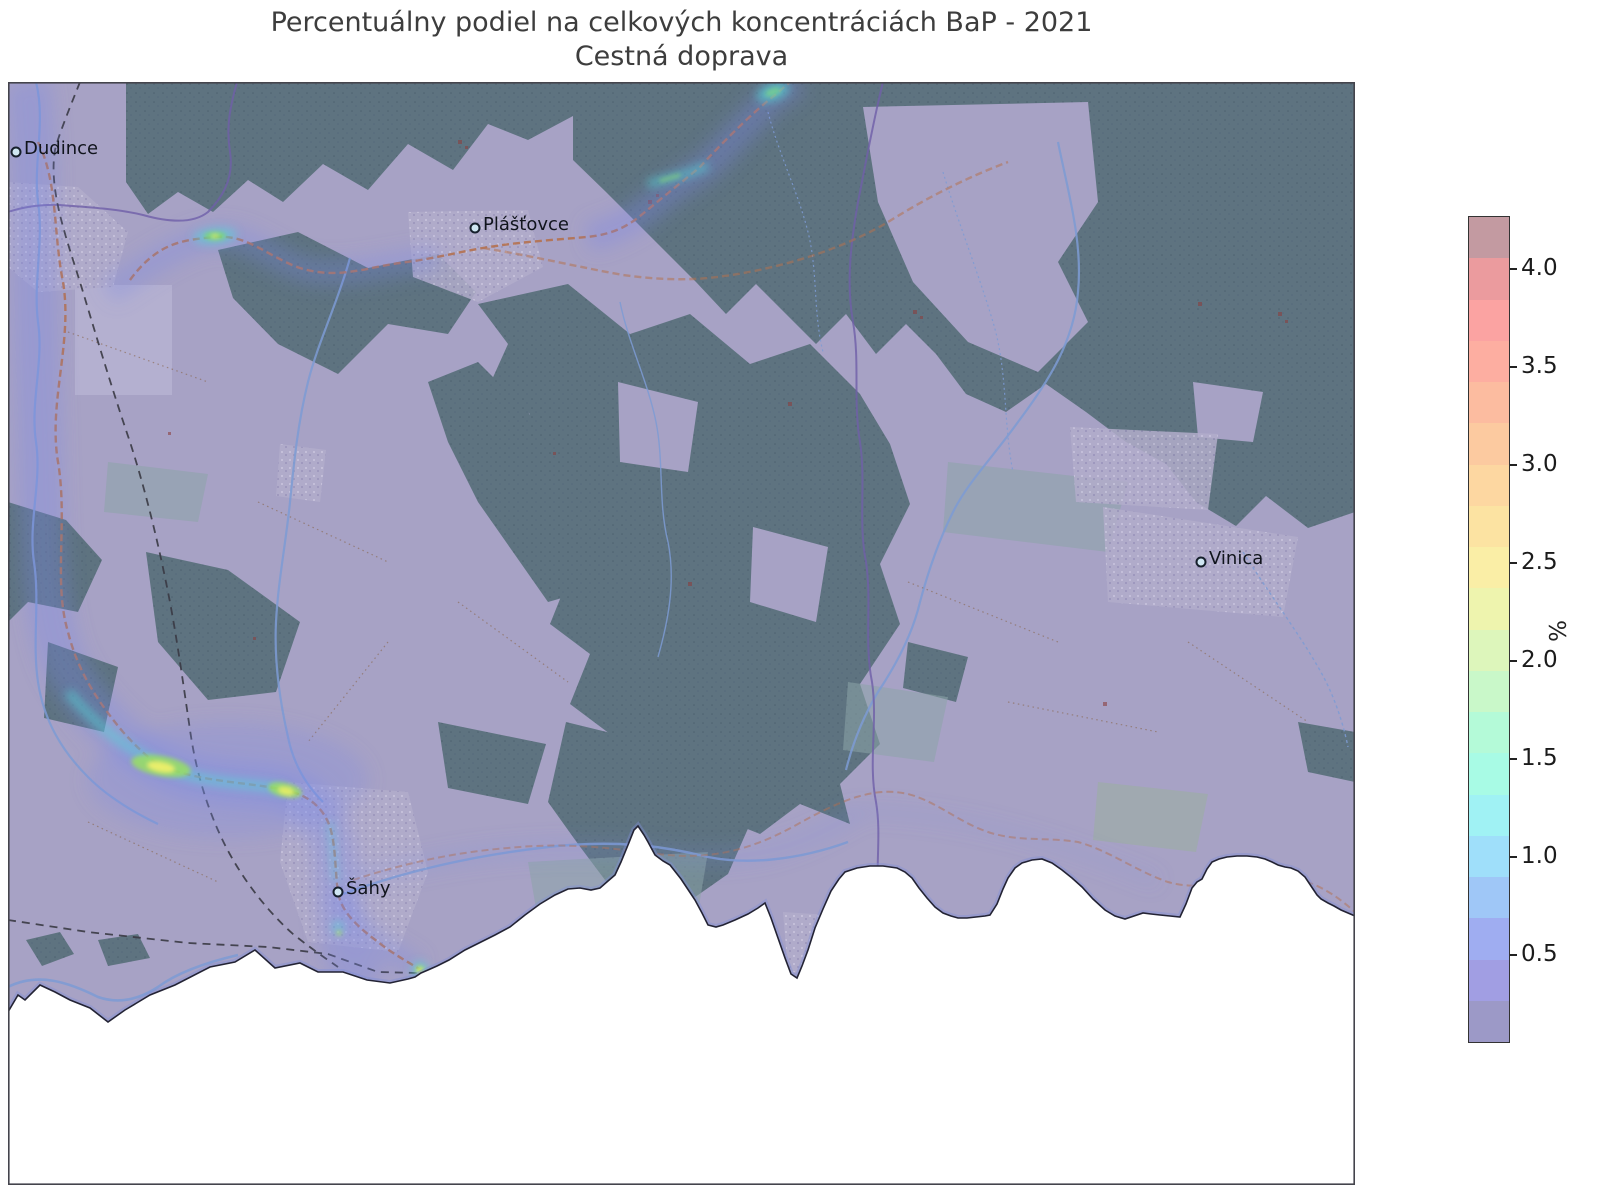  What do you see at coordinates (1539, 954) in the screenshot?
I see `colorbar-tick-label: 0.5` at bounding box center [1539, 954].